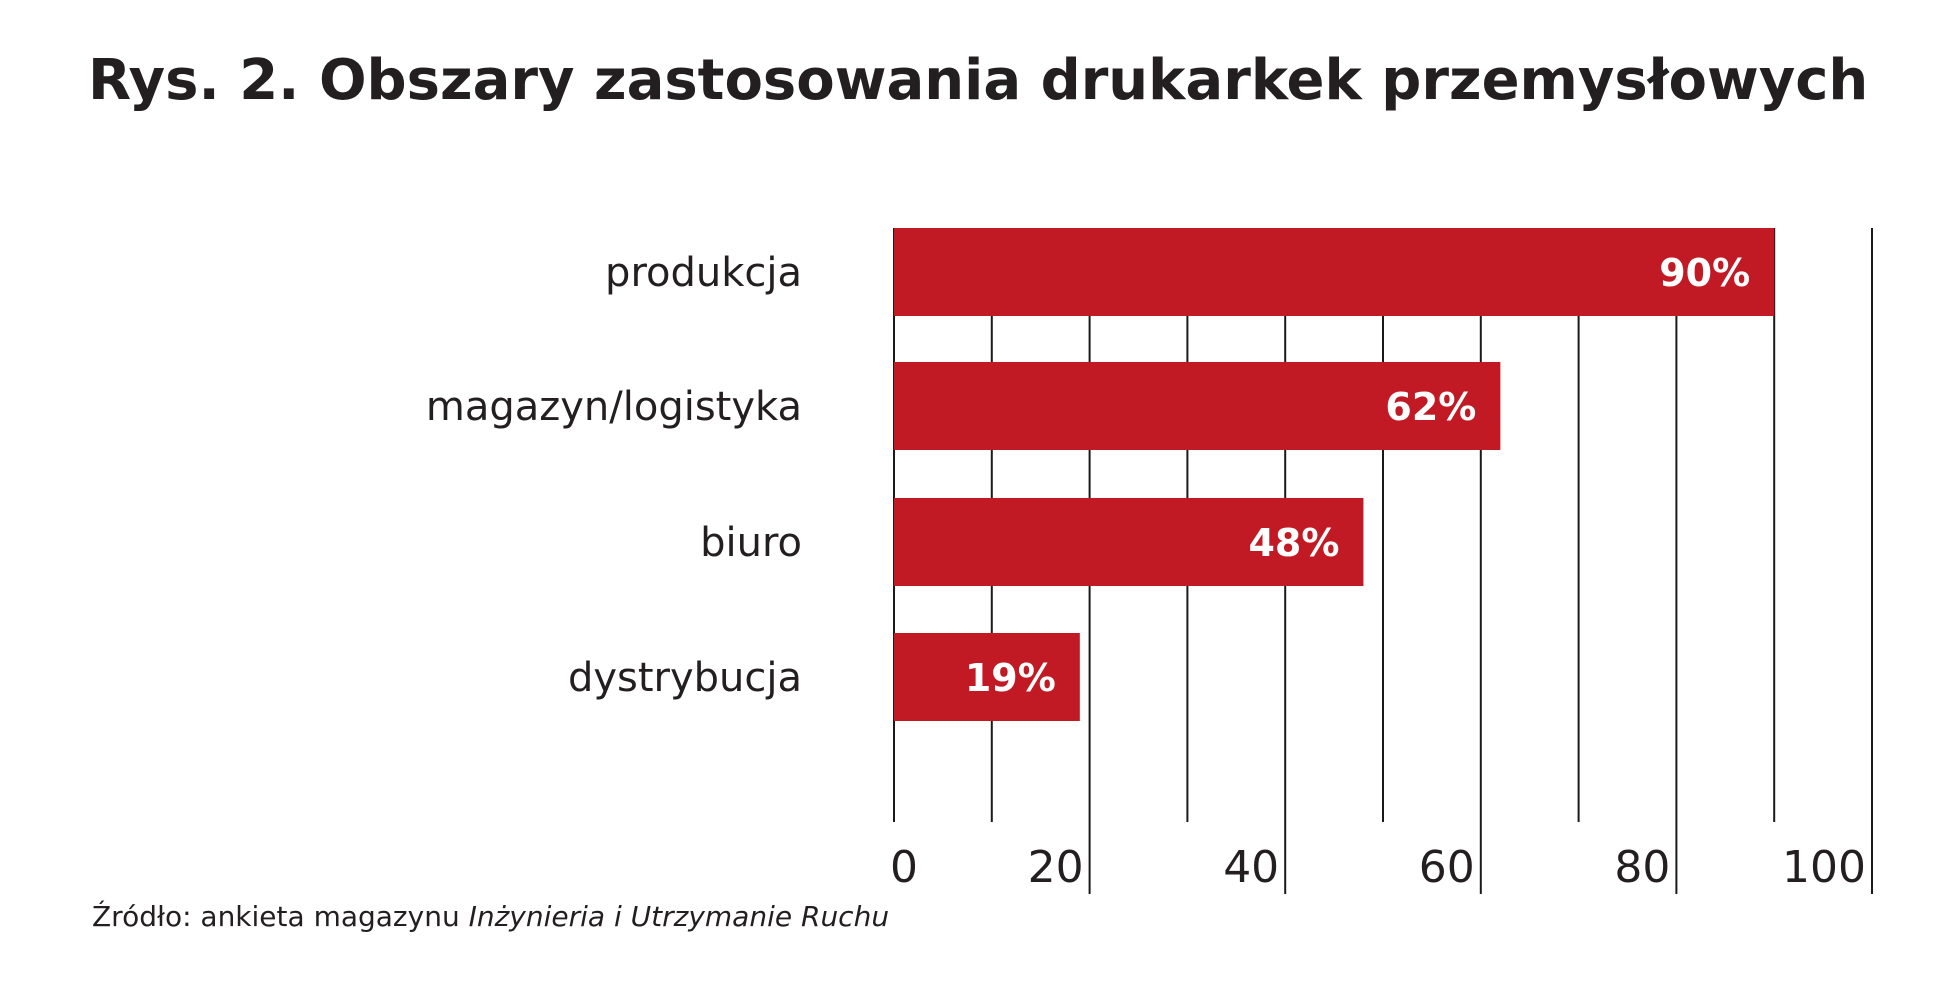 Image resolution: width=1940 pixels, height=1000 pixels. What do you see at coordinates (1251, 867) in the screenshot?
I see `x-tick-label: 40` at bounding box center [1251, 867].